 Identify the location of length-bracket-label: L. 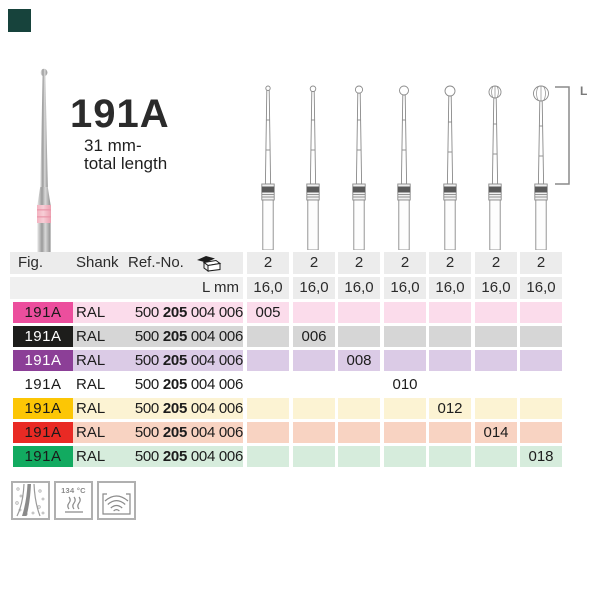
(584, 91).